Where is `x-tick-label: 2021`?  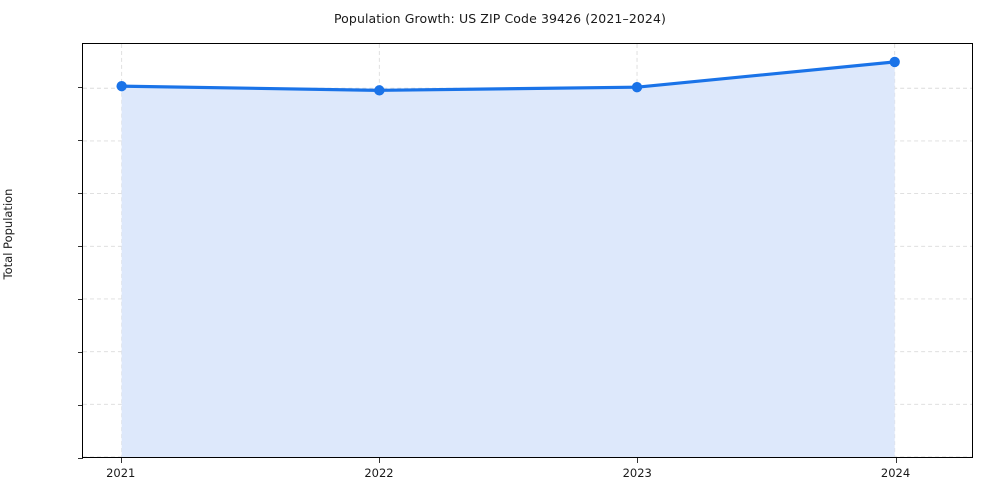 x-tick-label: 2021 is located at coordinates (121, 473).